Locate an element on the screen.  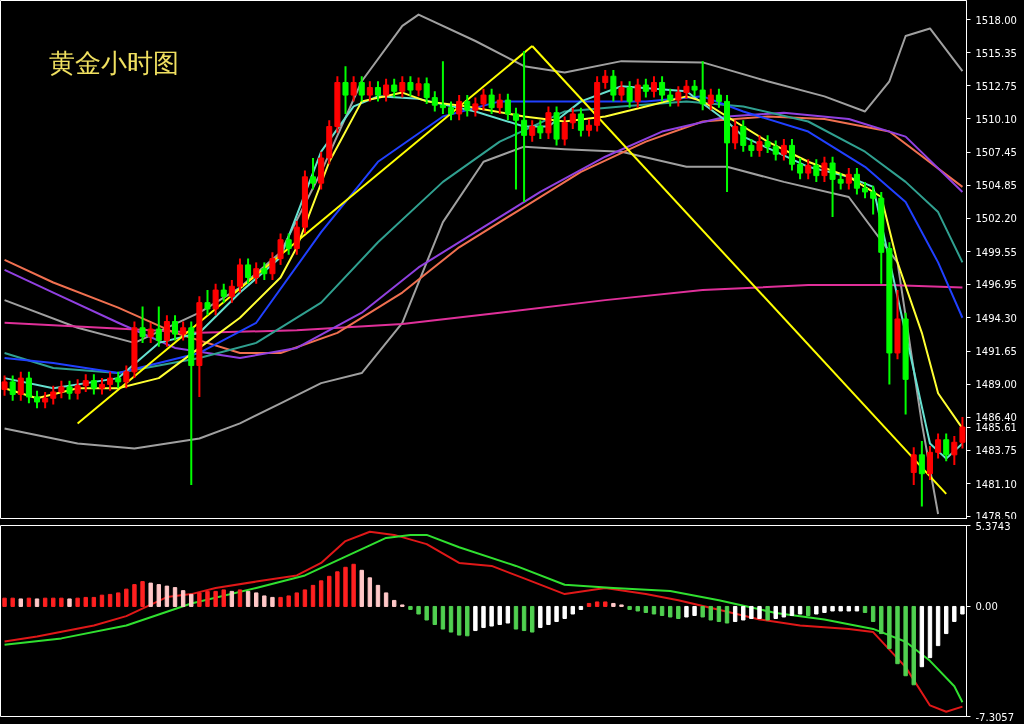
text: 黄金小时图 is located at coordinates (113, 63).